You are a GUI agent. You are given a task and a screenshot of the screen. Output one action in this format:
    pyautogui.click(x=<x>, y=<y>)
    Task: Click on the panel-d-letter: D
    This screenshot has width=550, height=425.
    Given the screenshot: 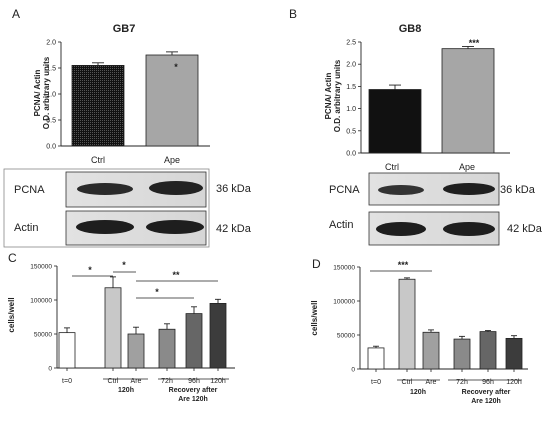 What is the action you would take?
    pyautogui.click(x=316, y=264)
    